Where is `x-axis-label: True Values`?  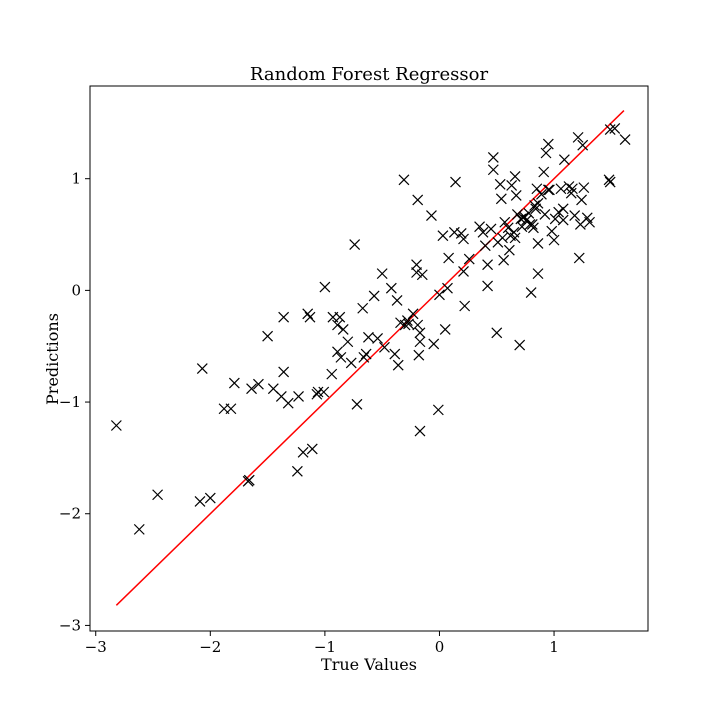
x-axis-label: True Values is located at coordinates (369, 664).